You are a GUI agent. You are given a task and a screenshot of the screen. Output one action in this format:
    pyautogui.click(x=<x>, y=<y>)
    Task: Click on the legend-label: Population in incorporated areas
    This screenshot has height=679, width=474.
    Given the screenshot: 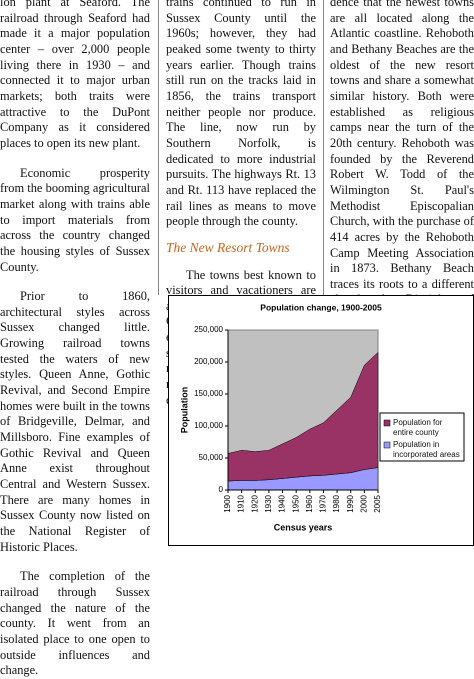 What is the action you would take?
    pyautogui.click(x=426, y=449)
    